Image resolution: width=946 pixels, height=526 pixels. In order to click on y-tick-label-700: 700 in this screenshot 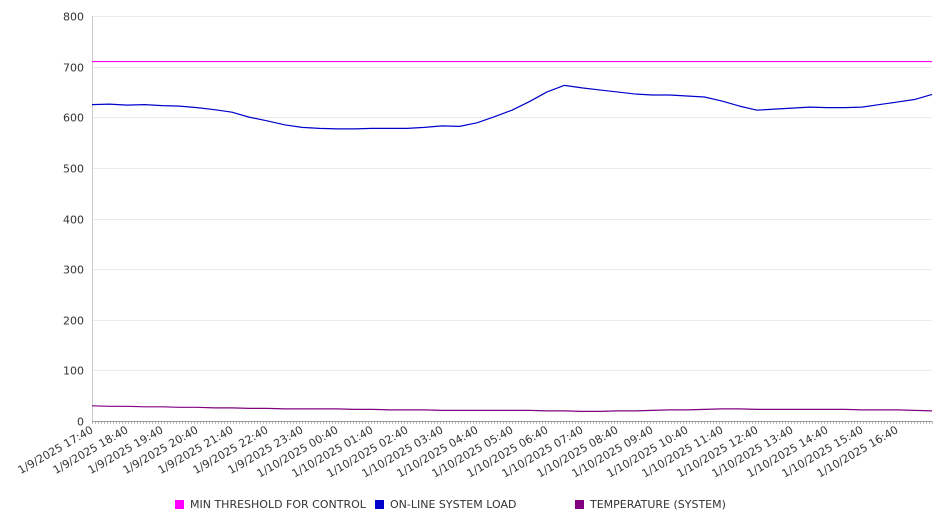, I will do `click(73, 68)`.